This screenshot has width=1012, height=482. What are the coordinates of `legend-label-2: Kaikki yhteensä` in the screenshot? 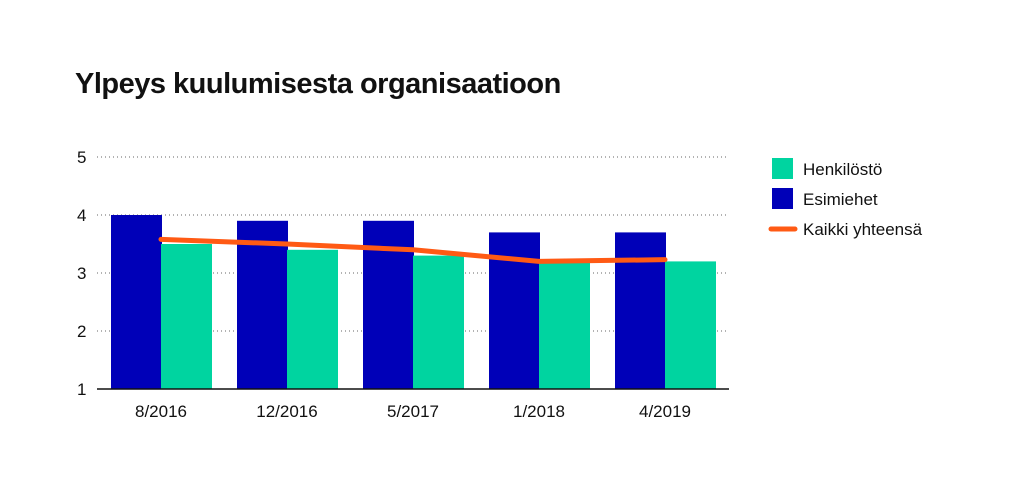 It's located at (863, 229).